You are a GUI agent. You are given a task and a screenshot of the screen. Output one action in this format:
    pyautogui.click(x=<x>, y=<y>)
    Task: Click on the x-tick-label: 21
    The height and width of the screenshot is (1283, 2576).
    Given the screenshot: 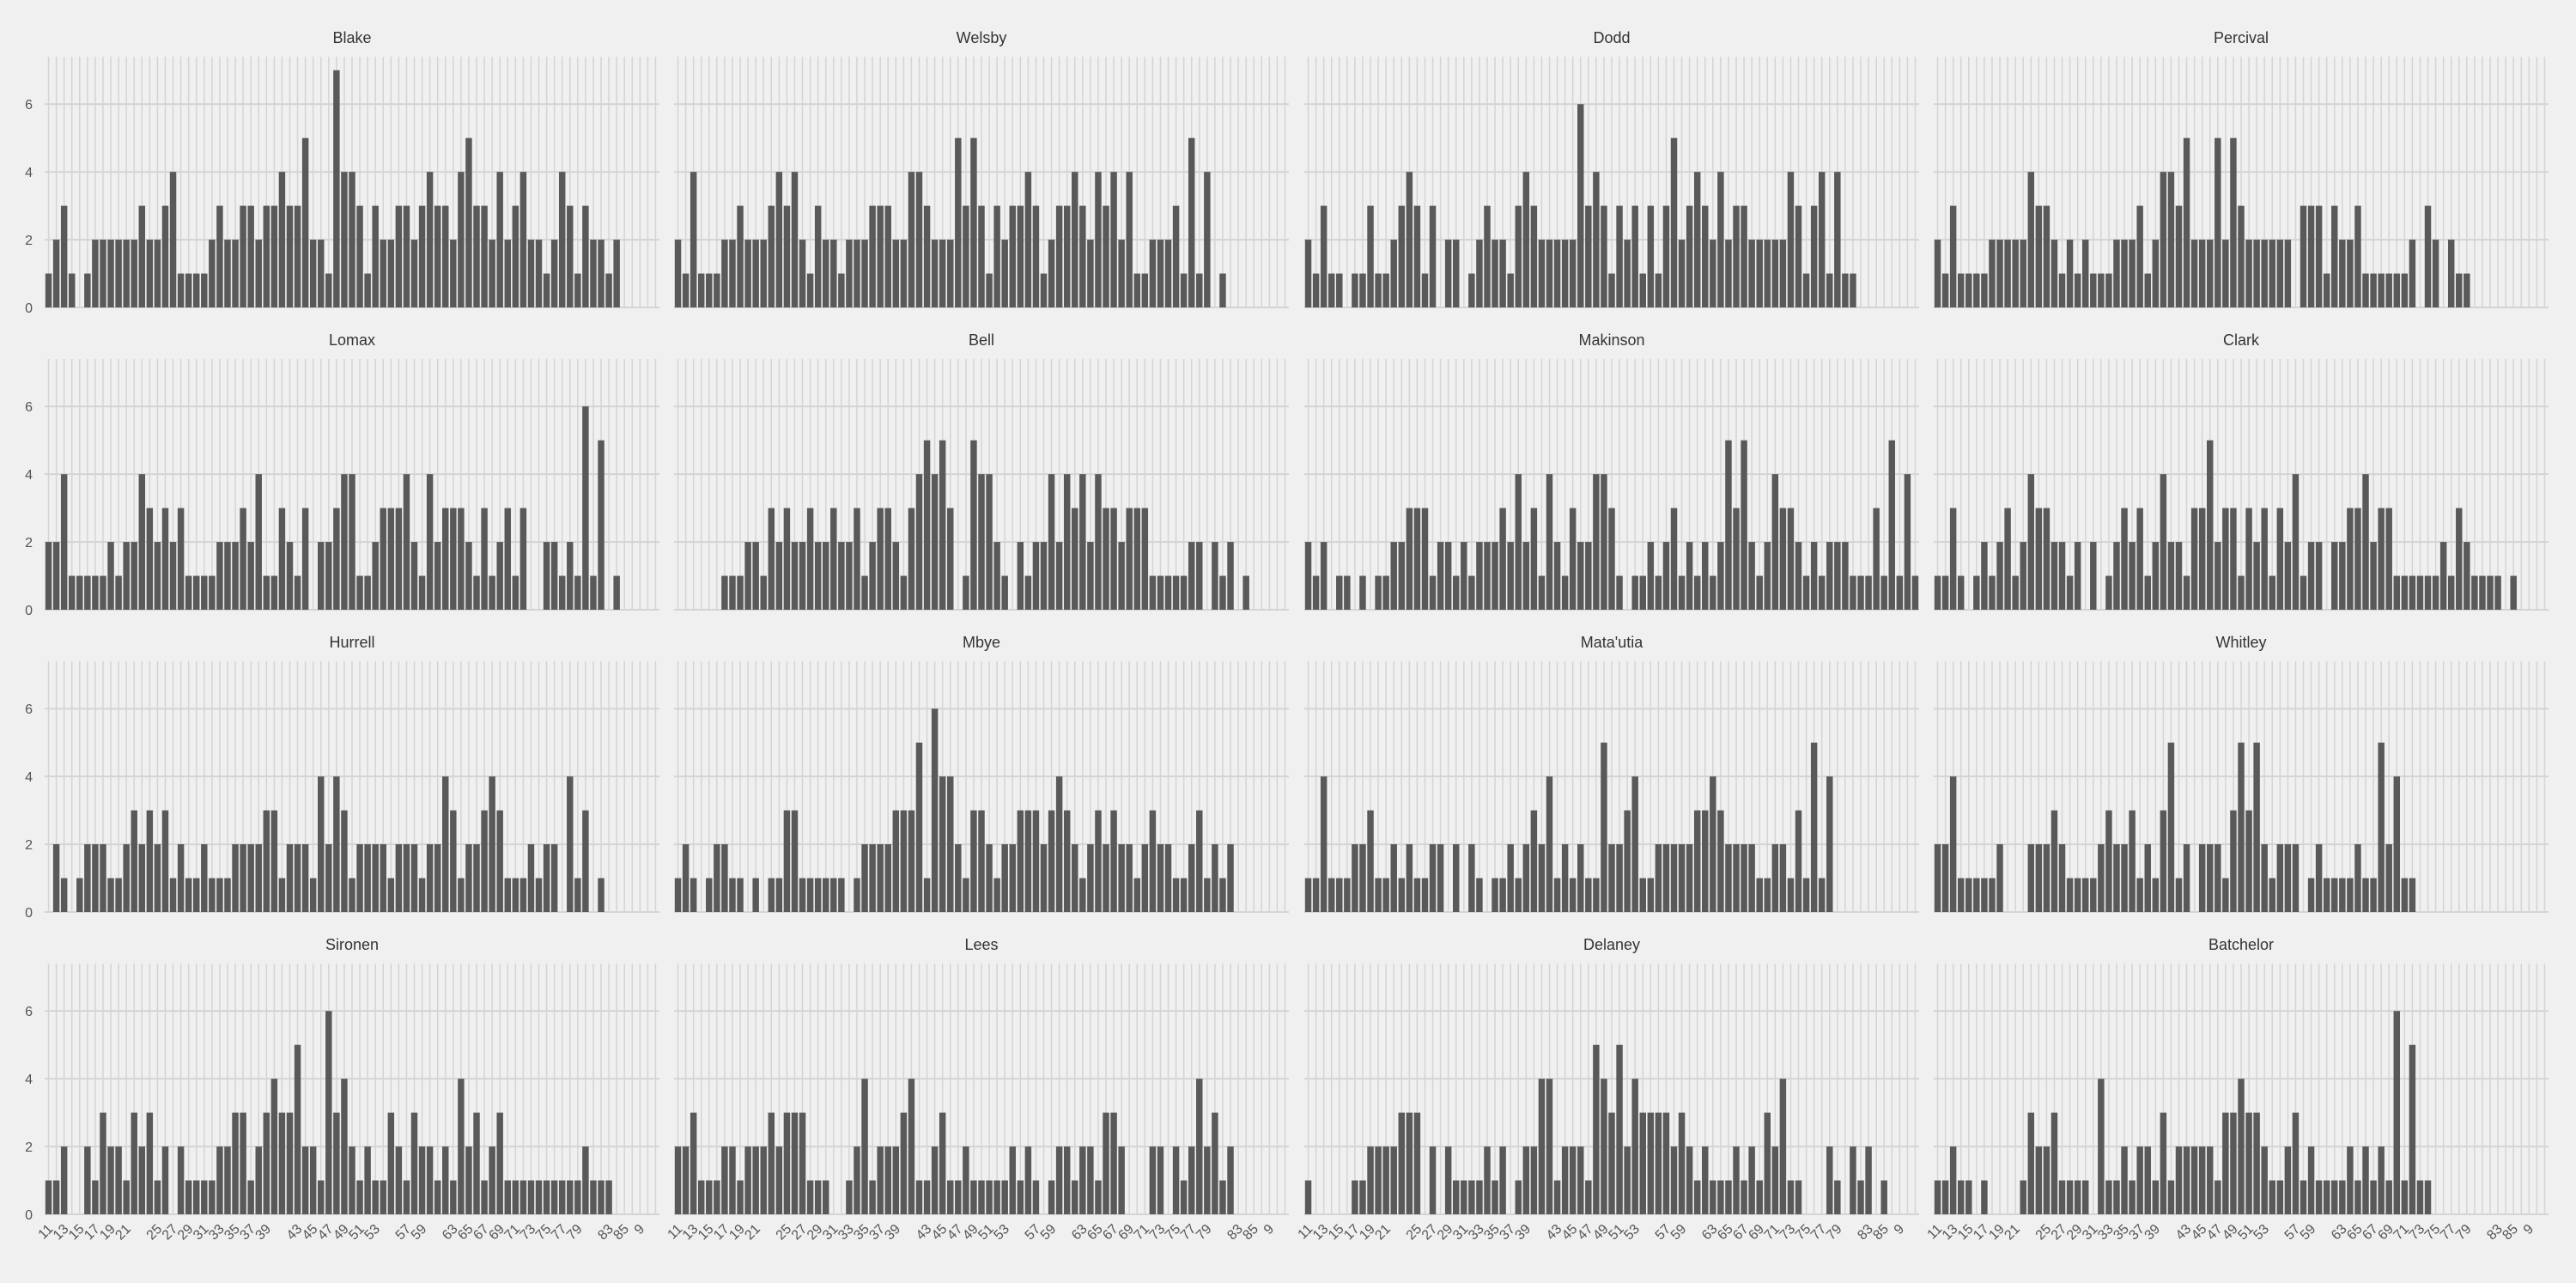 What is the action you would take?
    pyautogui.click(x=123, y=1232)
    